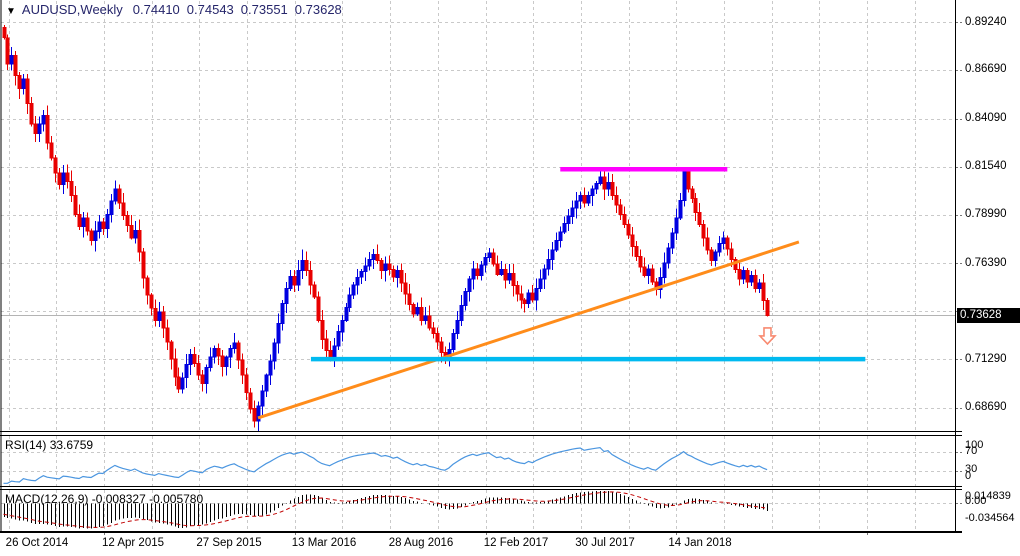 The width and height of the screenshot is (1020, 556). Describe the element at coordinates (71, 445) in the screenshot. I see `rsi-value: 33.6759` at that location.